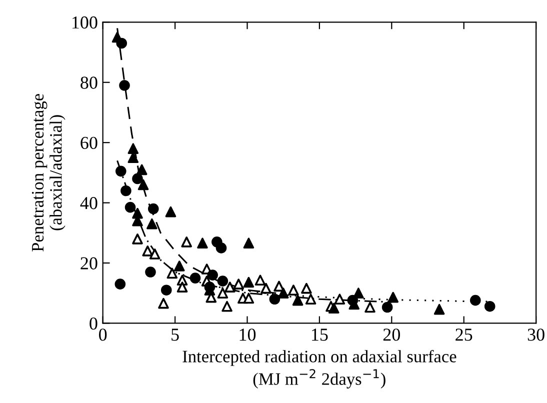 Image resolution: width=547 pixels, height=403 pixels. I want to click on x-tick-label: 25, so click(464, 334).